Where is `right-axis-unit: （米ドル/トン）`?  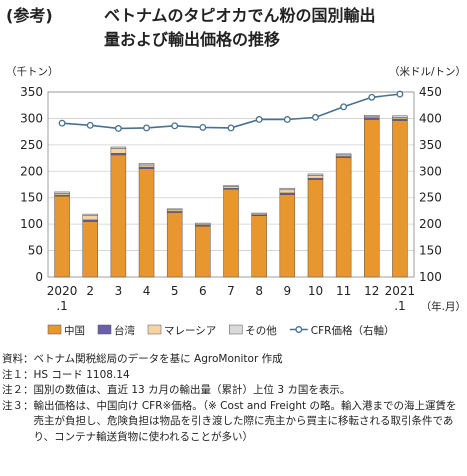 right-axis-unit: （米ドル/トン） is located at coordinates (427, 71).